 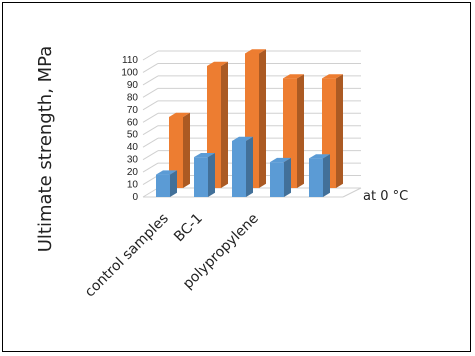 I want to click on category-label: control samples, so click(x=127, y=256).